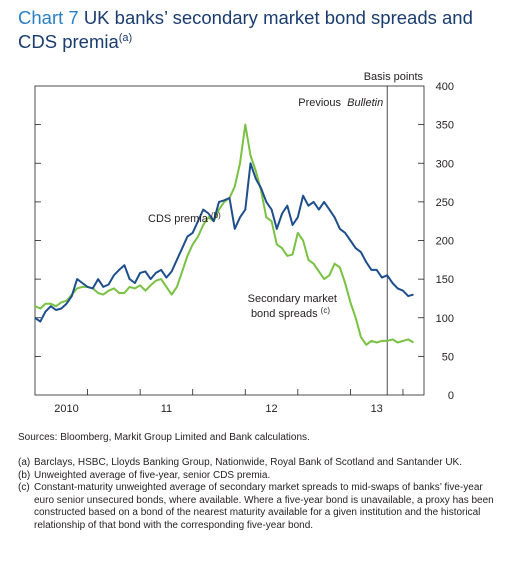 This screenshot has height=583, width=513. Describe the element at coordinates (284, 314) in the screenshot. I see `bond-label-line2: bond spreads` at that location.